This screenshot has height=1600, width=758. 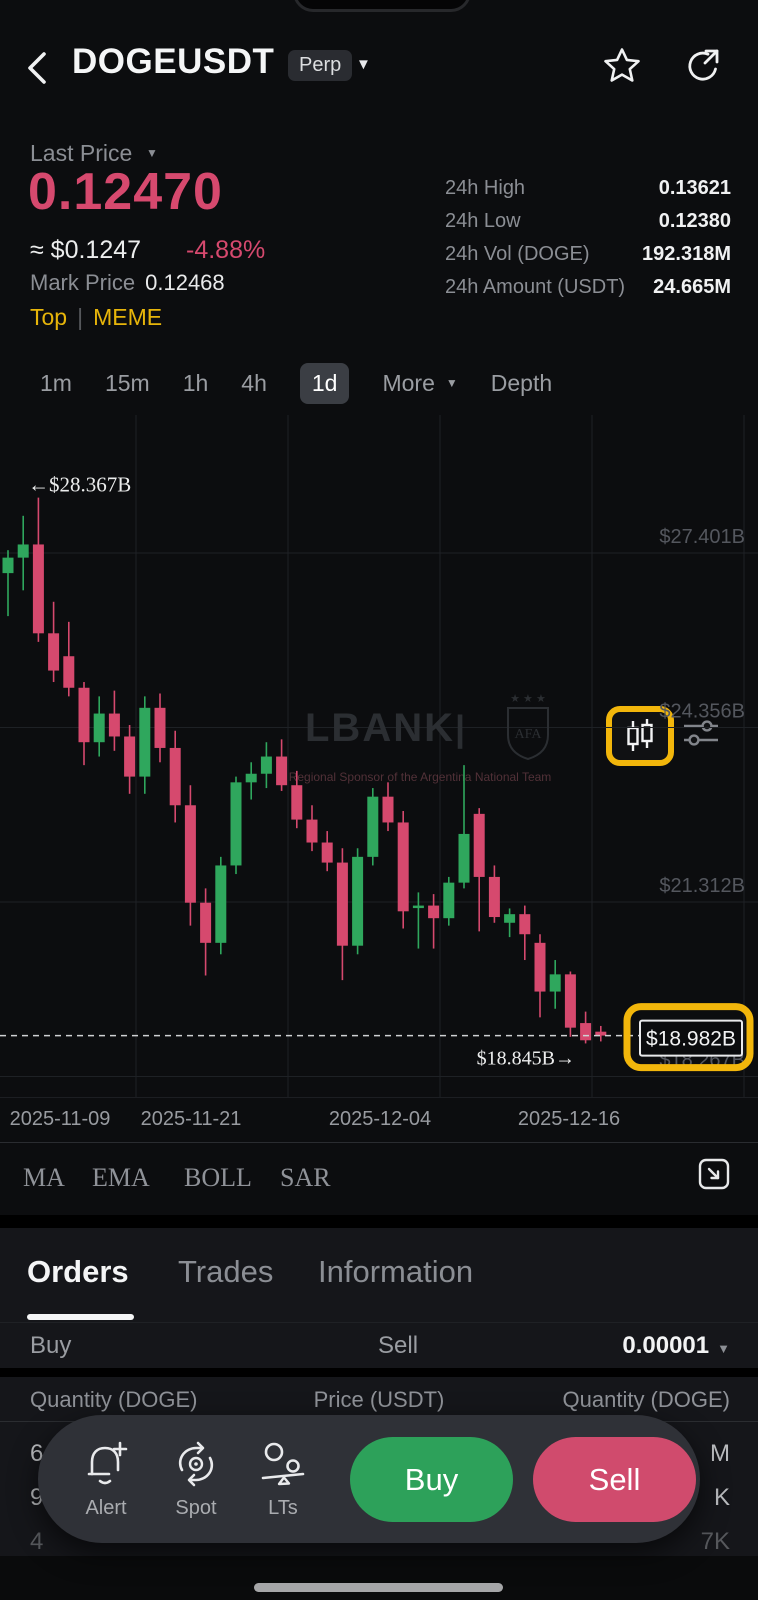 What do you see at coordinates (107, 1463) in the screenshot?
I see `alert-bell-icon` at bounding box center [107, 1463].